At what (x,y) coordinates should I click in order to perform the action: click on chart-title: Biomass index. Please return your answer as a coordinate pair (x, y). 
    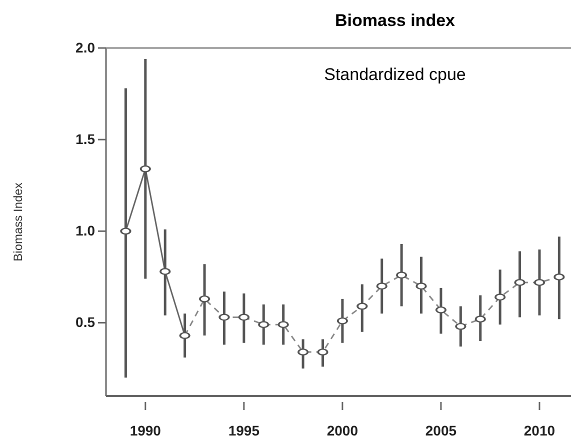
    Looking at the image, I should click on (395, 20).